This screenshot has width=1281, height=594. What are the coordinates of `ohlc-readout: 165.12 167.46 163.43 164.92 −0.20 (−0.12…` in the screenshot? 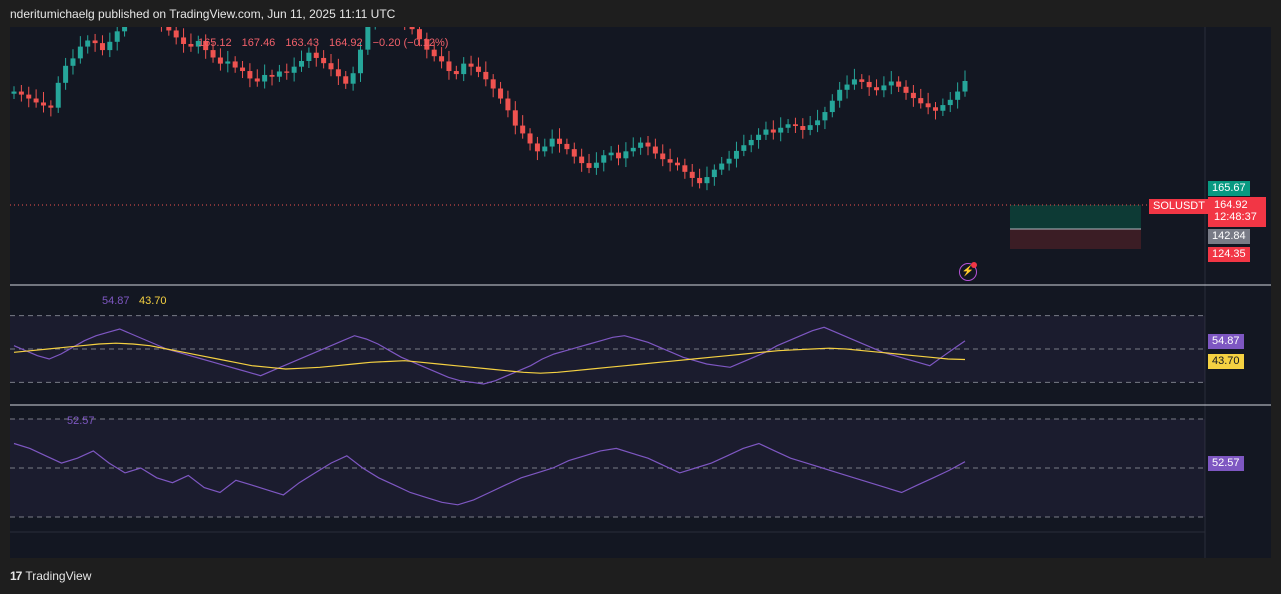 It's located at (323, 43).